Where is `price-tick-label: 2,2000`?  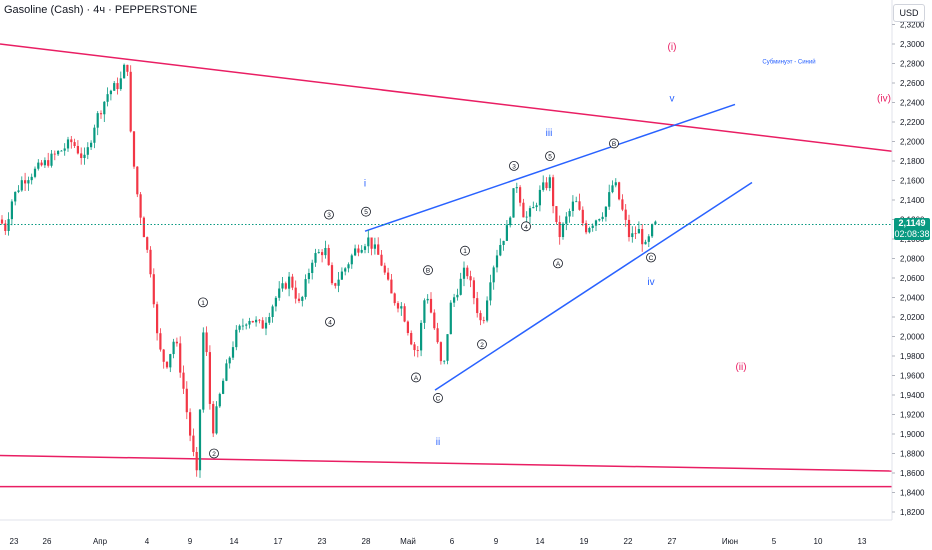 price-tick-label: 2,2000 is located at coordinates (912, 142).